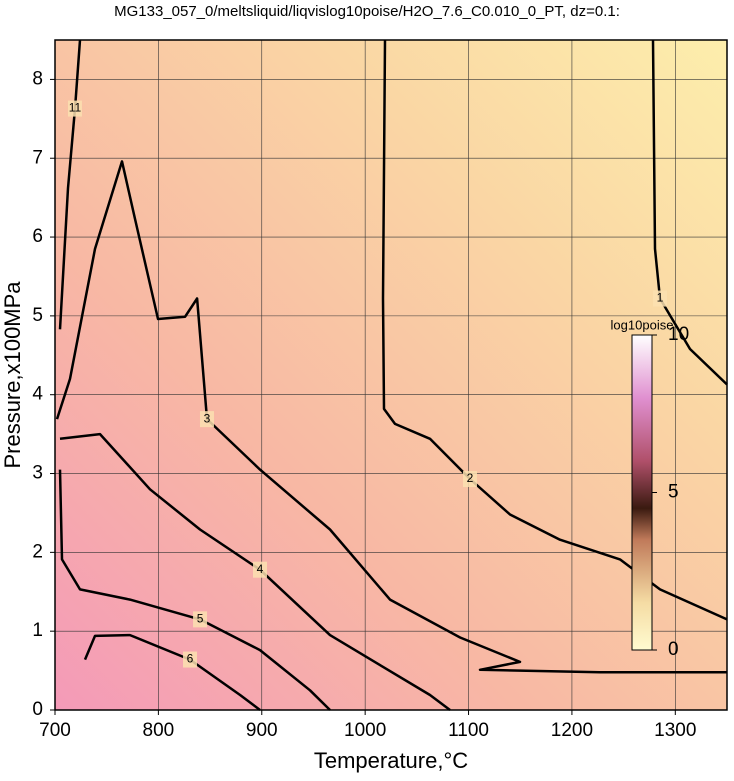 This screenshot has height=781, width=734. I want to click on contour-label: 6, so click(190, 659).